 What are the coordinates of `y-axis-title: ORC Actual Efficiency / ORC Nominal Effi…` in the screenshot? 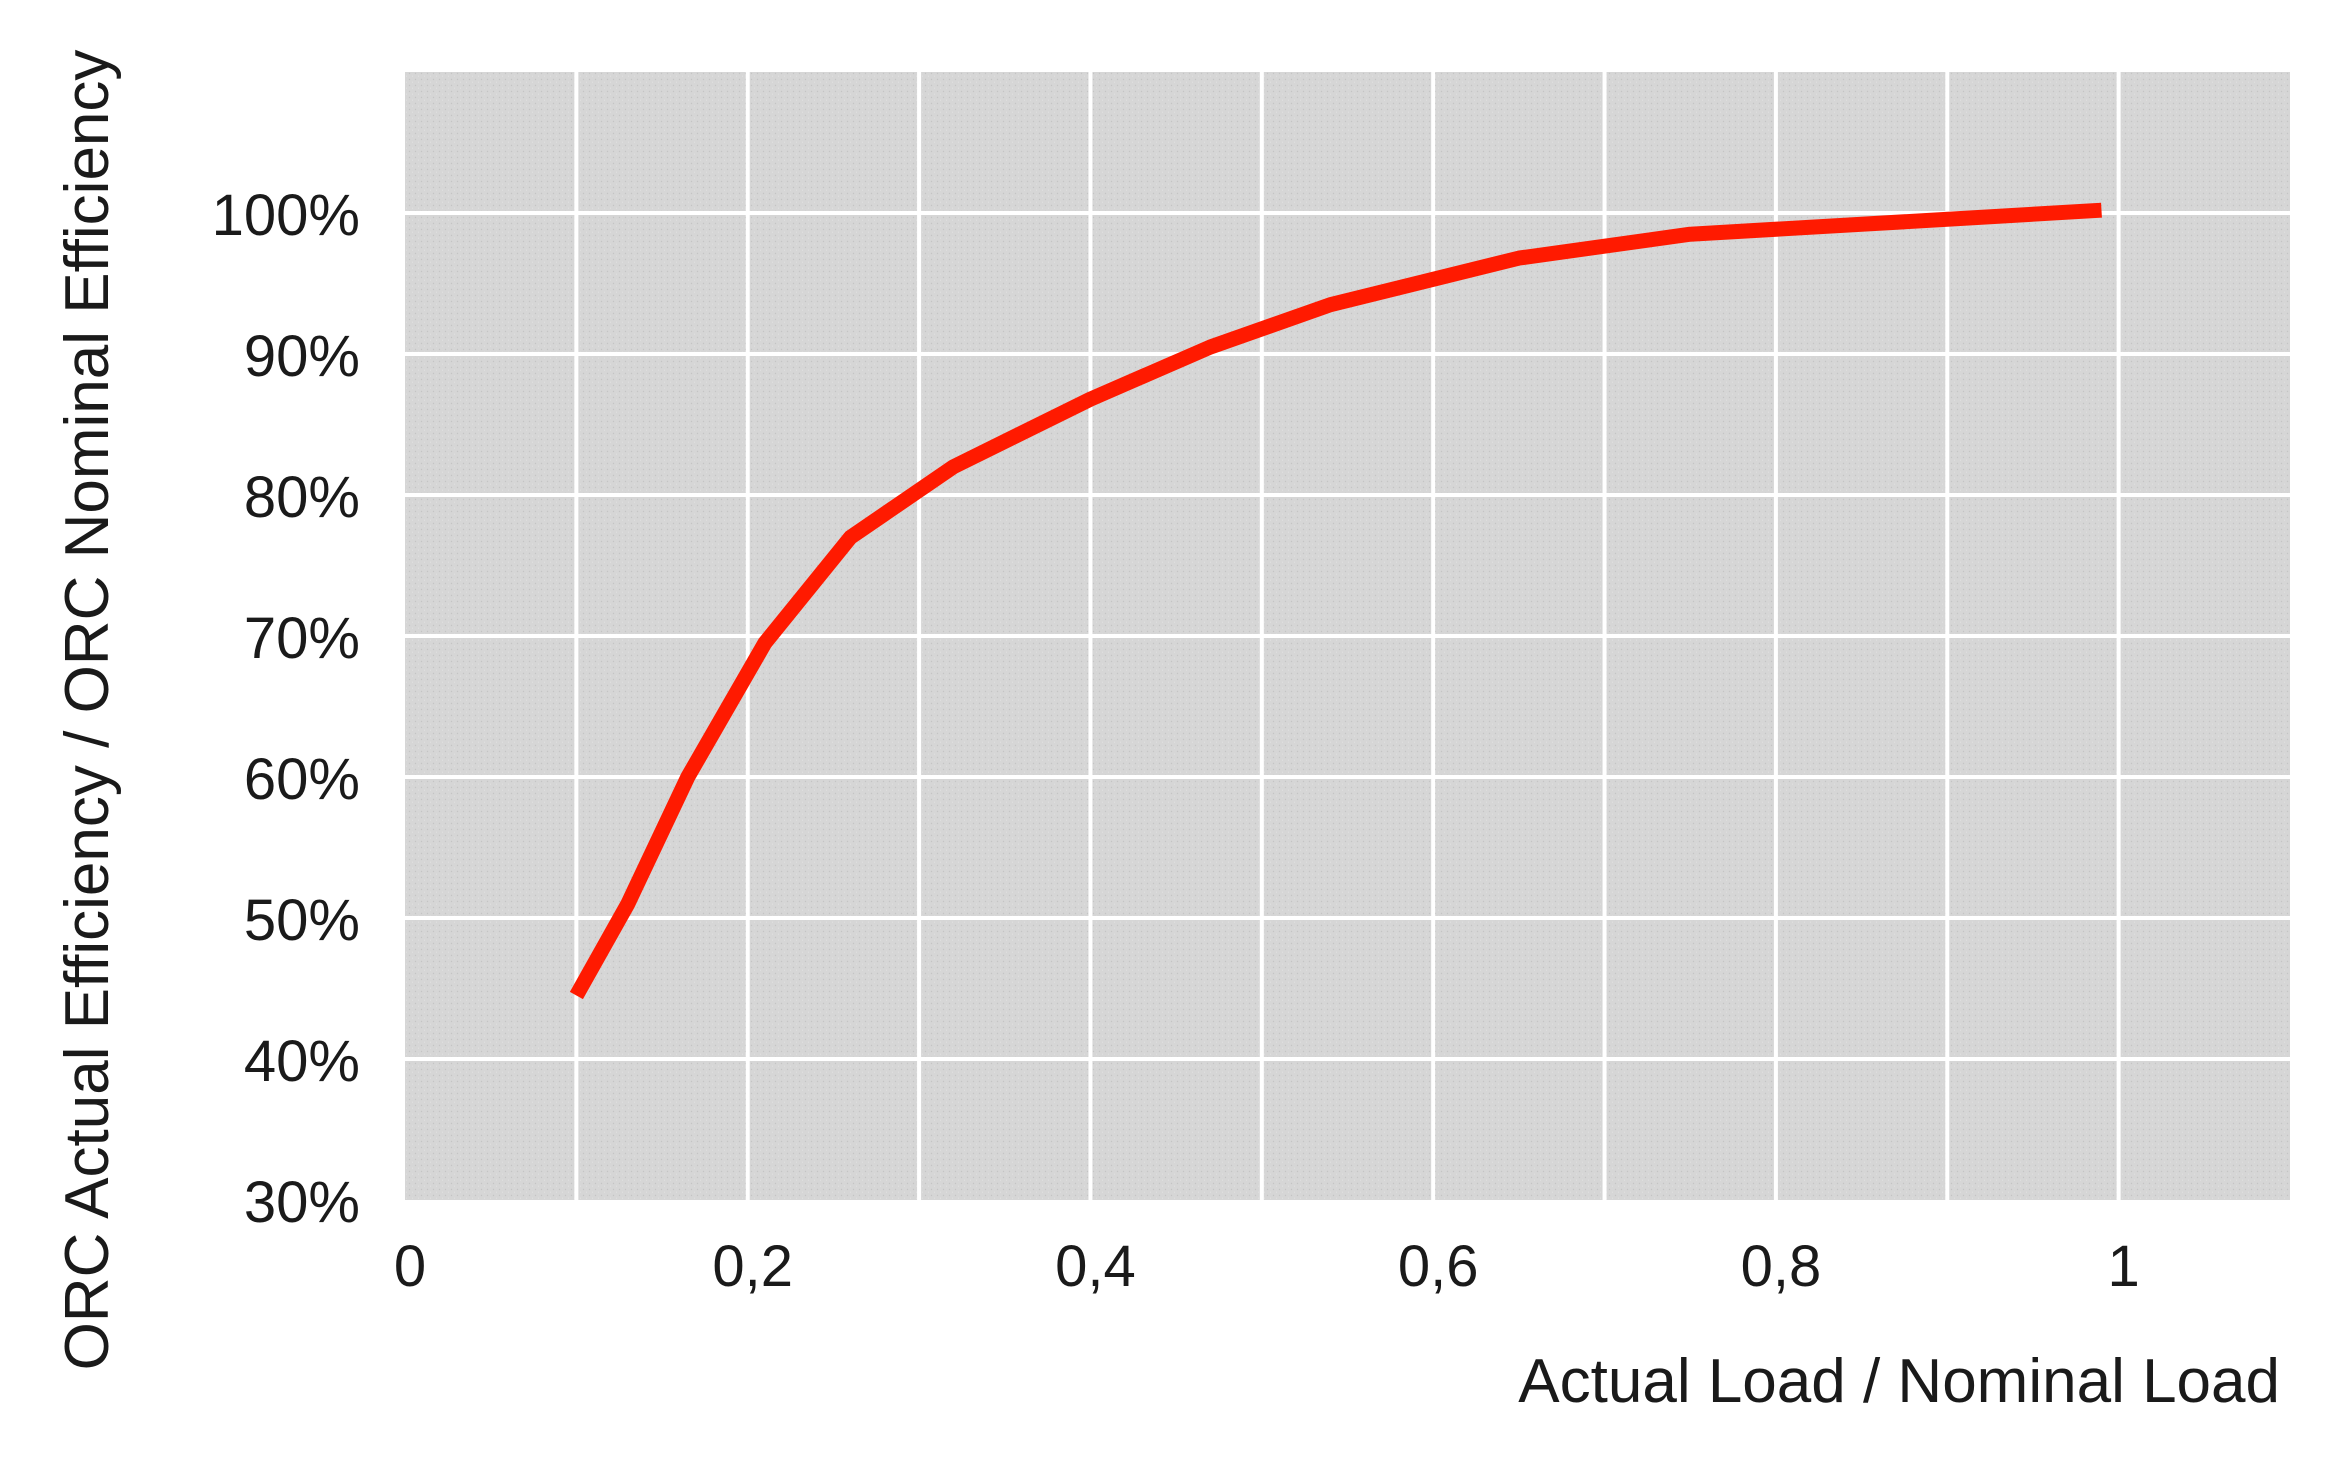 It's located at (87, 710).